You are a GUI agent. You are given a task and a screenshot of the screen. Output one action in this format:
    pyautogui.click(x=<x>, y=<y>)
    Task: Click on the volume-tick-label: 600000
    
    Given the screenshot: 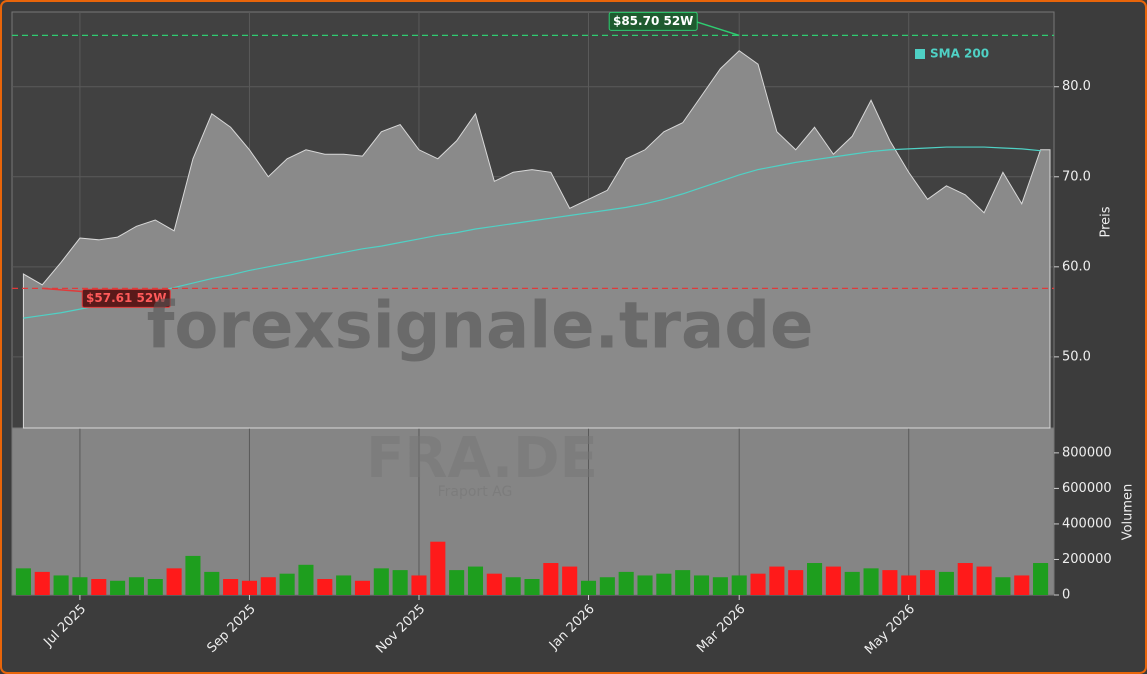 What is the action you would take?
    pyautogui.click(x=1087, y=488)
    